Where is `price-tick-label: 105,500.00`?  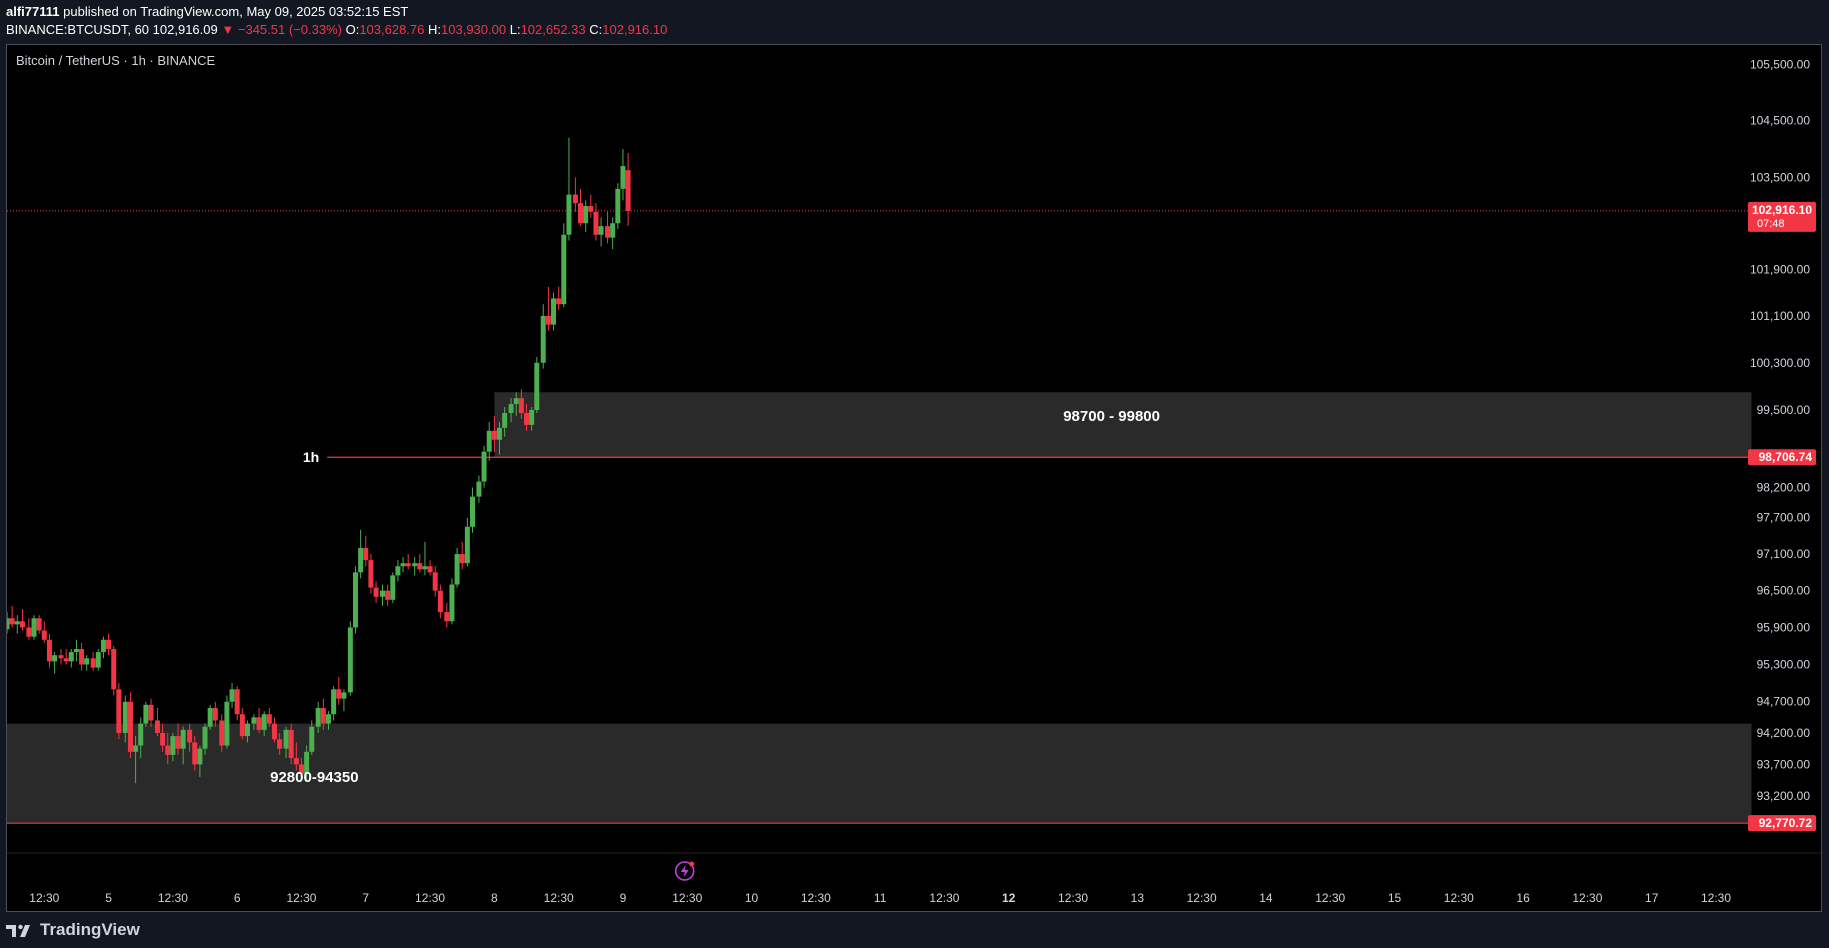
price-tick-label: 105,500.00 is located at coordinates (1780, 65).